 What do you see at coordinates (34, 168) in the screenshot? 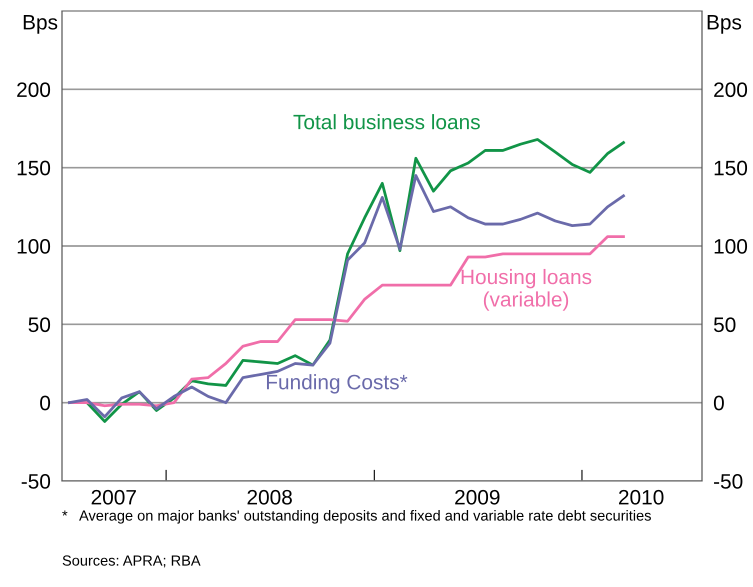
I see `y-tick-label: 150` at bounding box center [34, 168].